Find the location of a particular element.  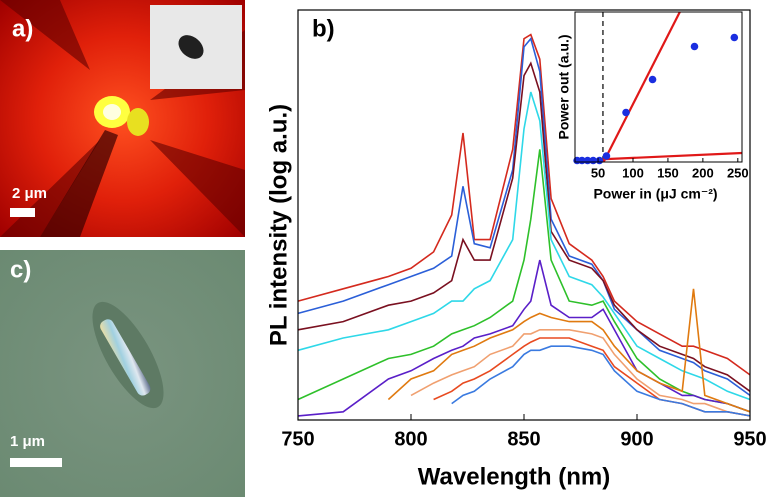

fit-line is located at coordinates (641, 87).